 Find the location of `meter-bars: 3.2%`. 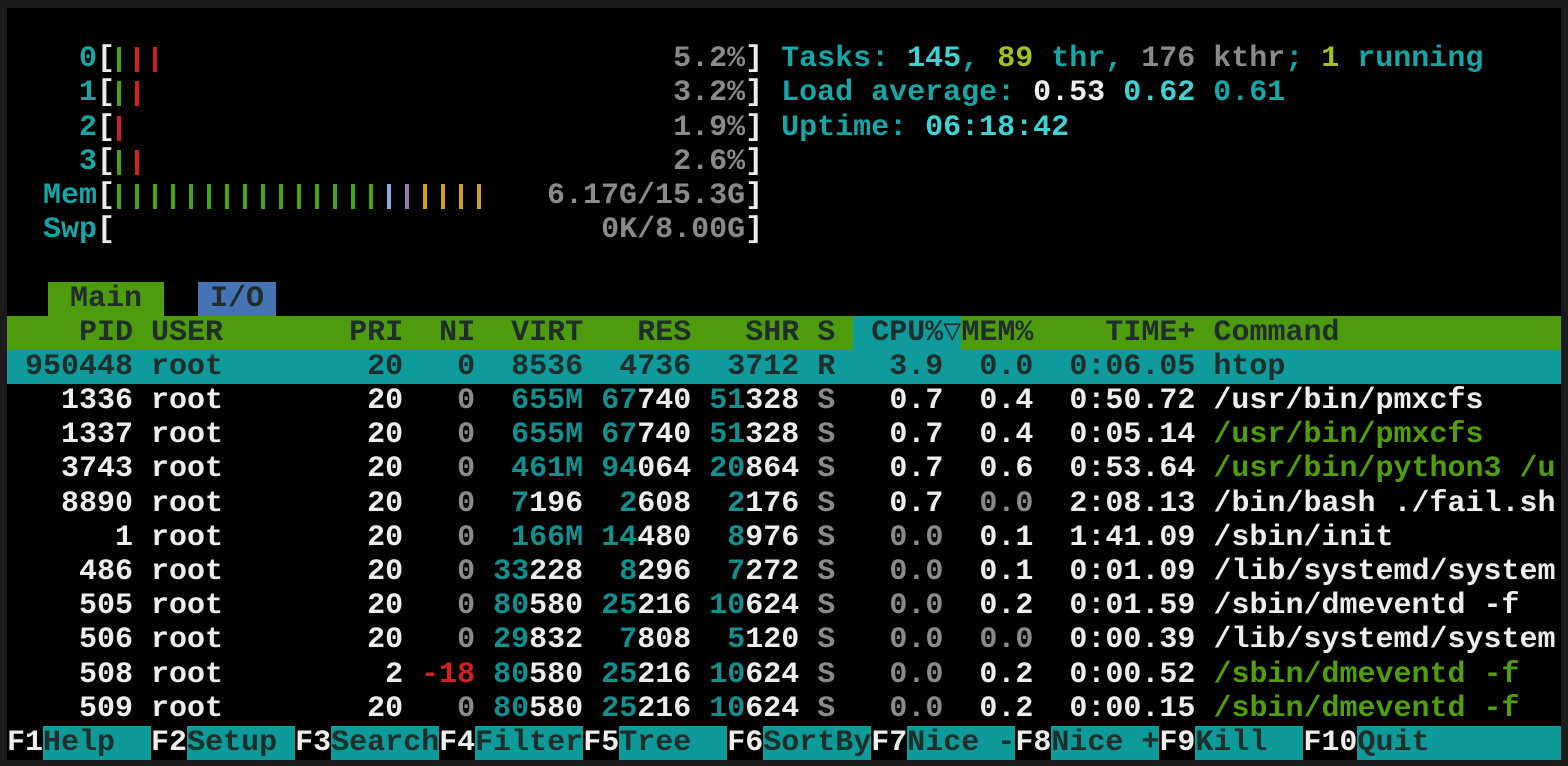

meter-bars: 3.2% is located at coordinates (430, 93).